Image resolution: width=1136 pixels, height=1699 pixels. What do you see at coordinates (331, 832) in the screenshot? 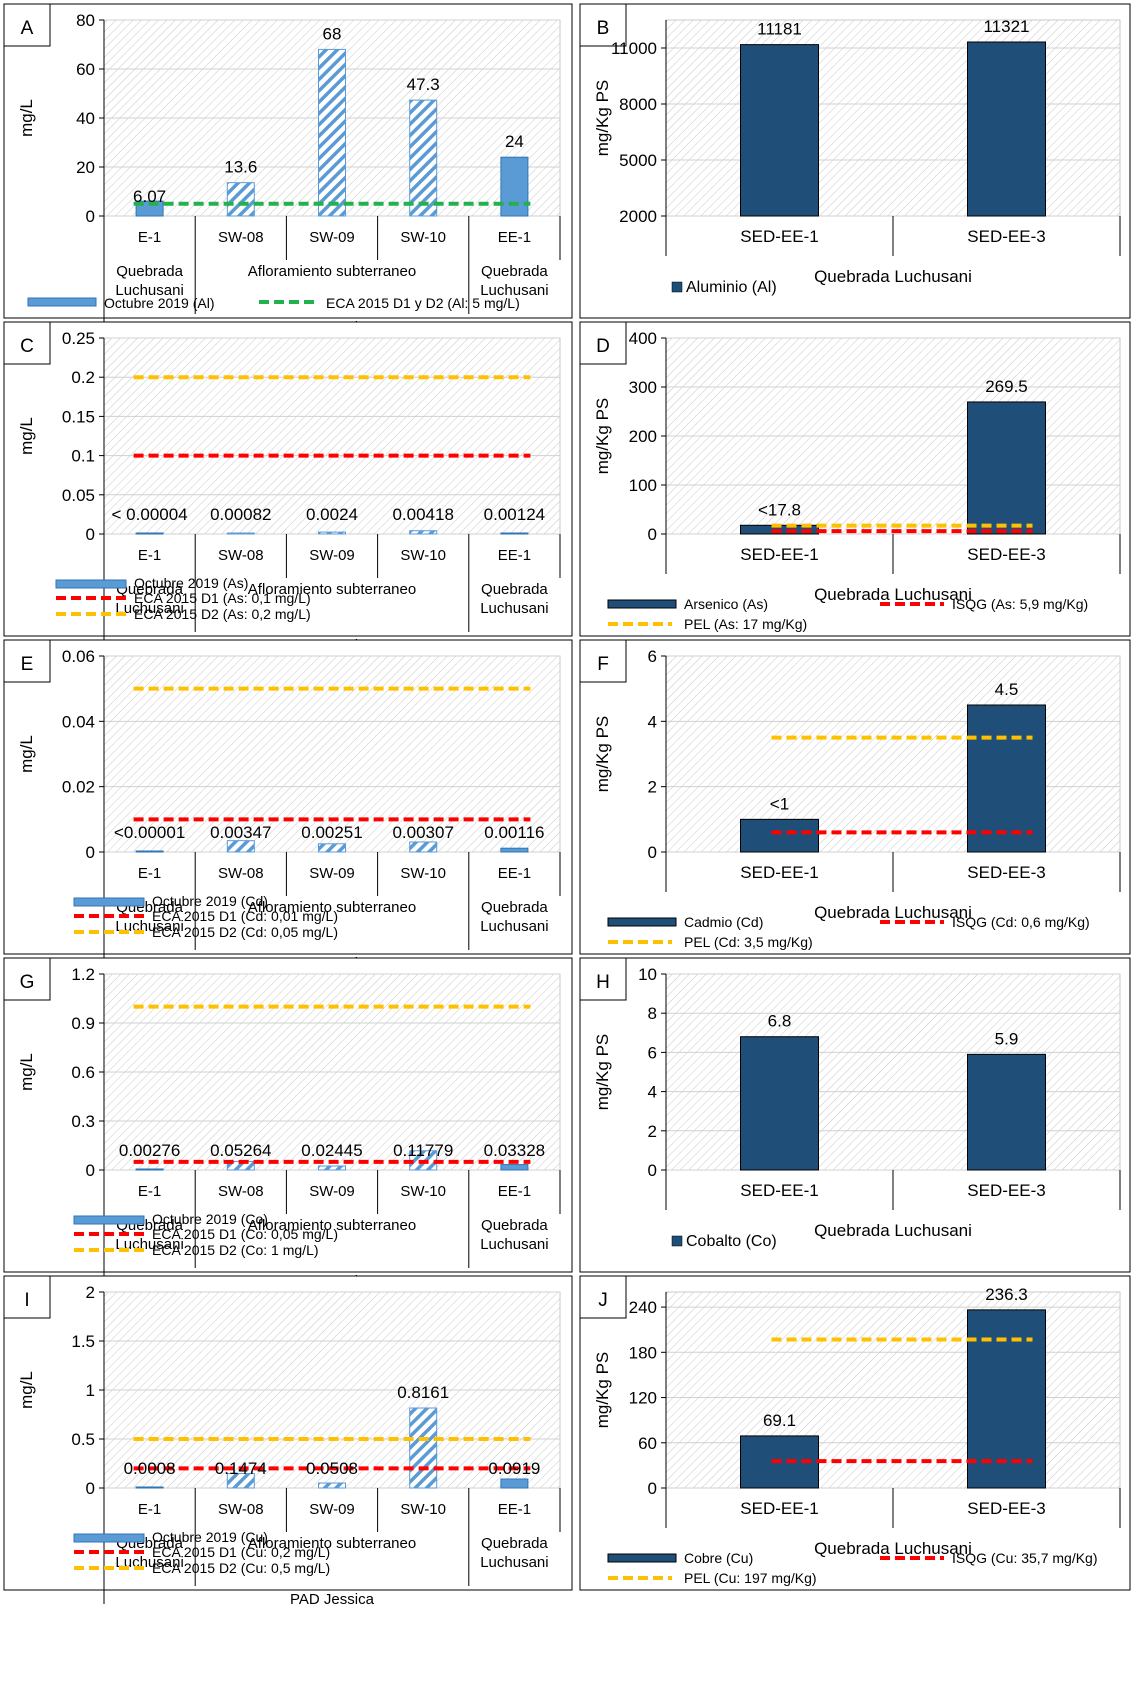
I see `data-label: 0.00251` at bounding box center [331, 832].